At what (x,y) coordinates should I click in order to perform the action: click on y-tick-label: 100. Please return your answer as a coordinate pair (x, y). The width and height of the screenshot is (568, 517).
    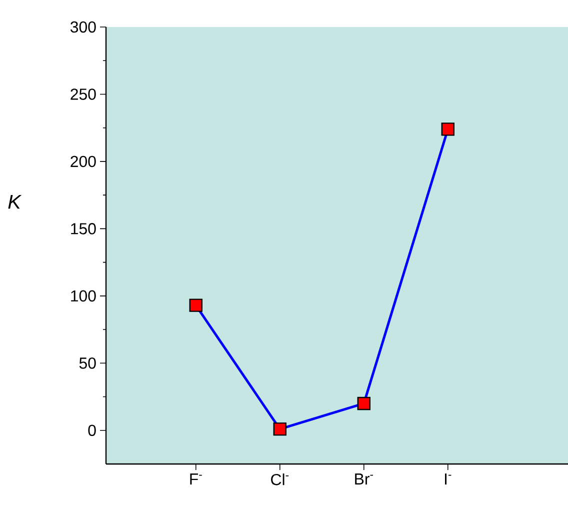
    Looking at the image, I should click on (83, 296).